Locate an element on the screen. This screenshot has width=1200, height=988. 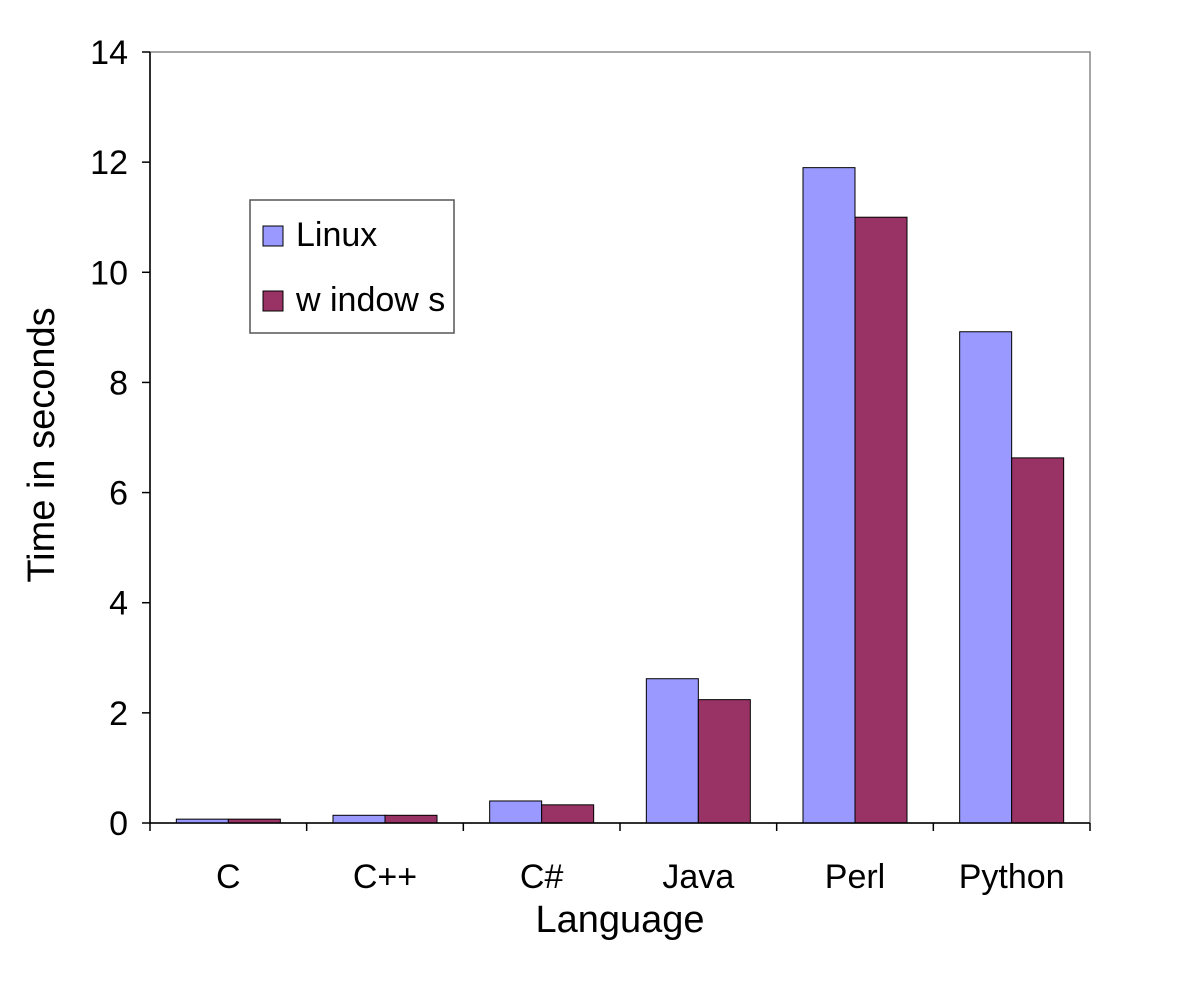
legend-box is located at coordinates (352, 266).